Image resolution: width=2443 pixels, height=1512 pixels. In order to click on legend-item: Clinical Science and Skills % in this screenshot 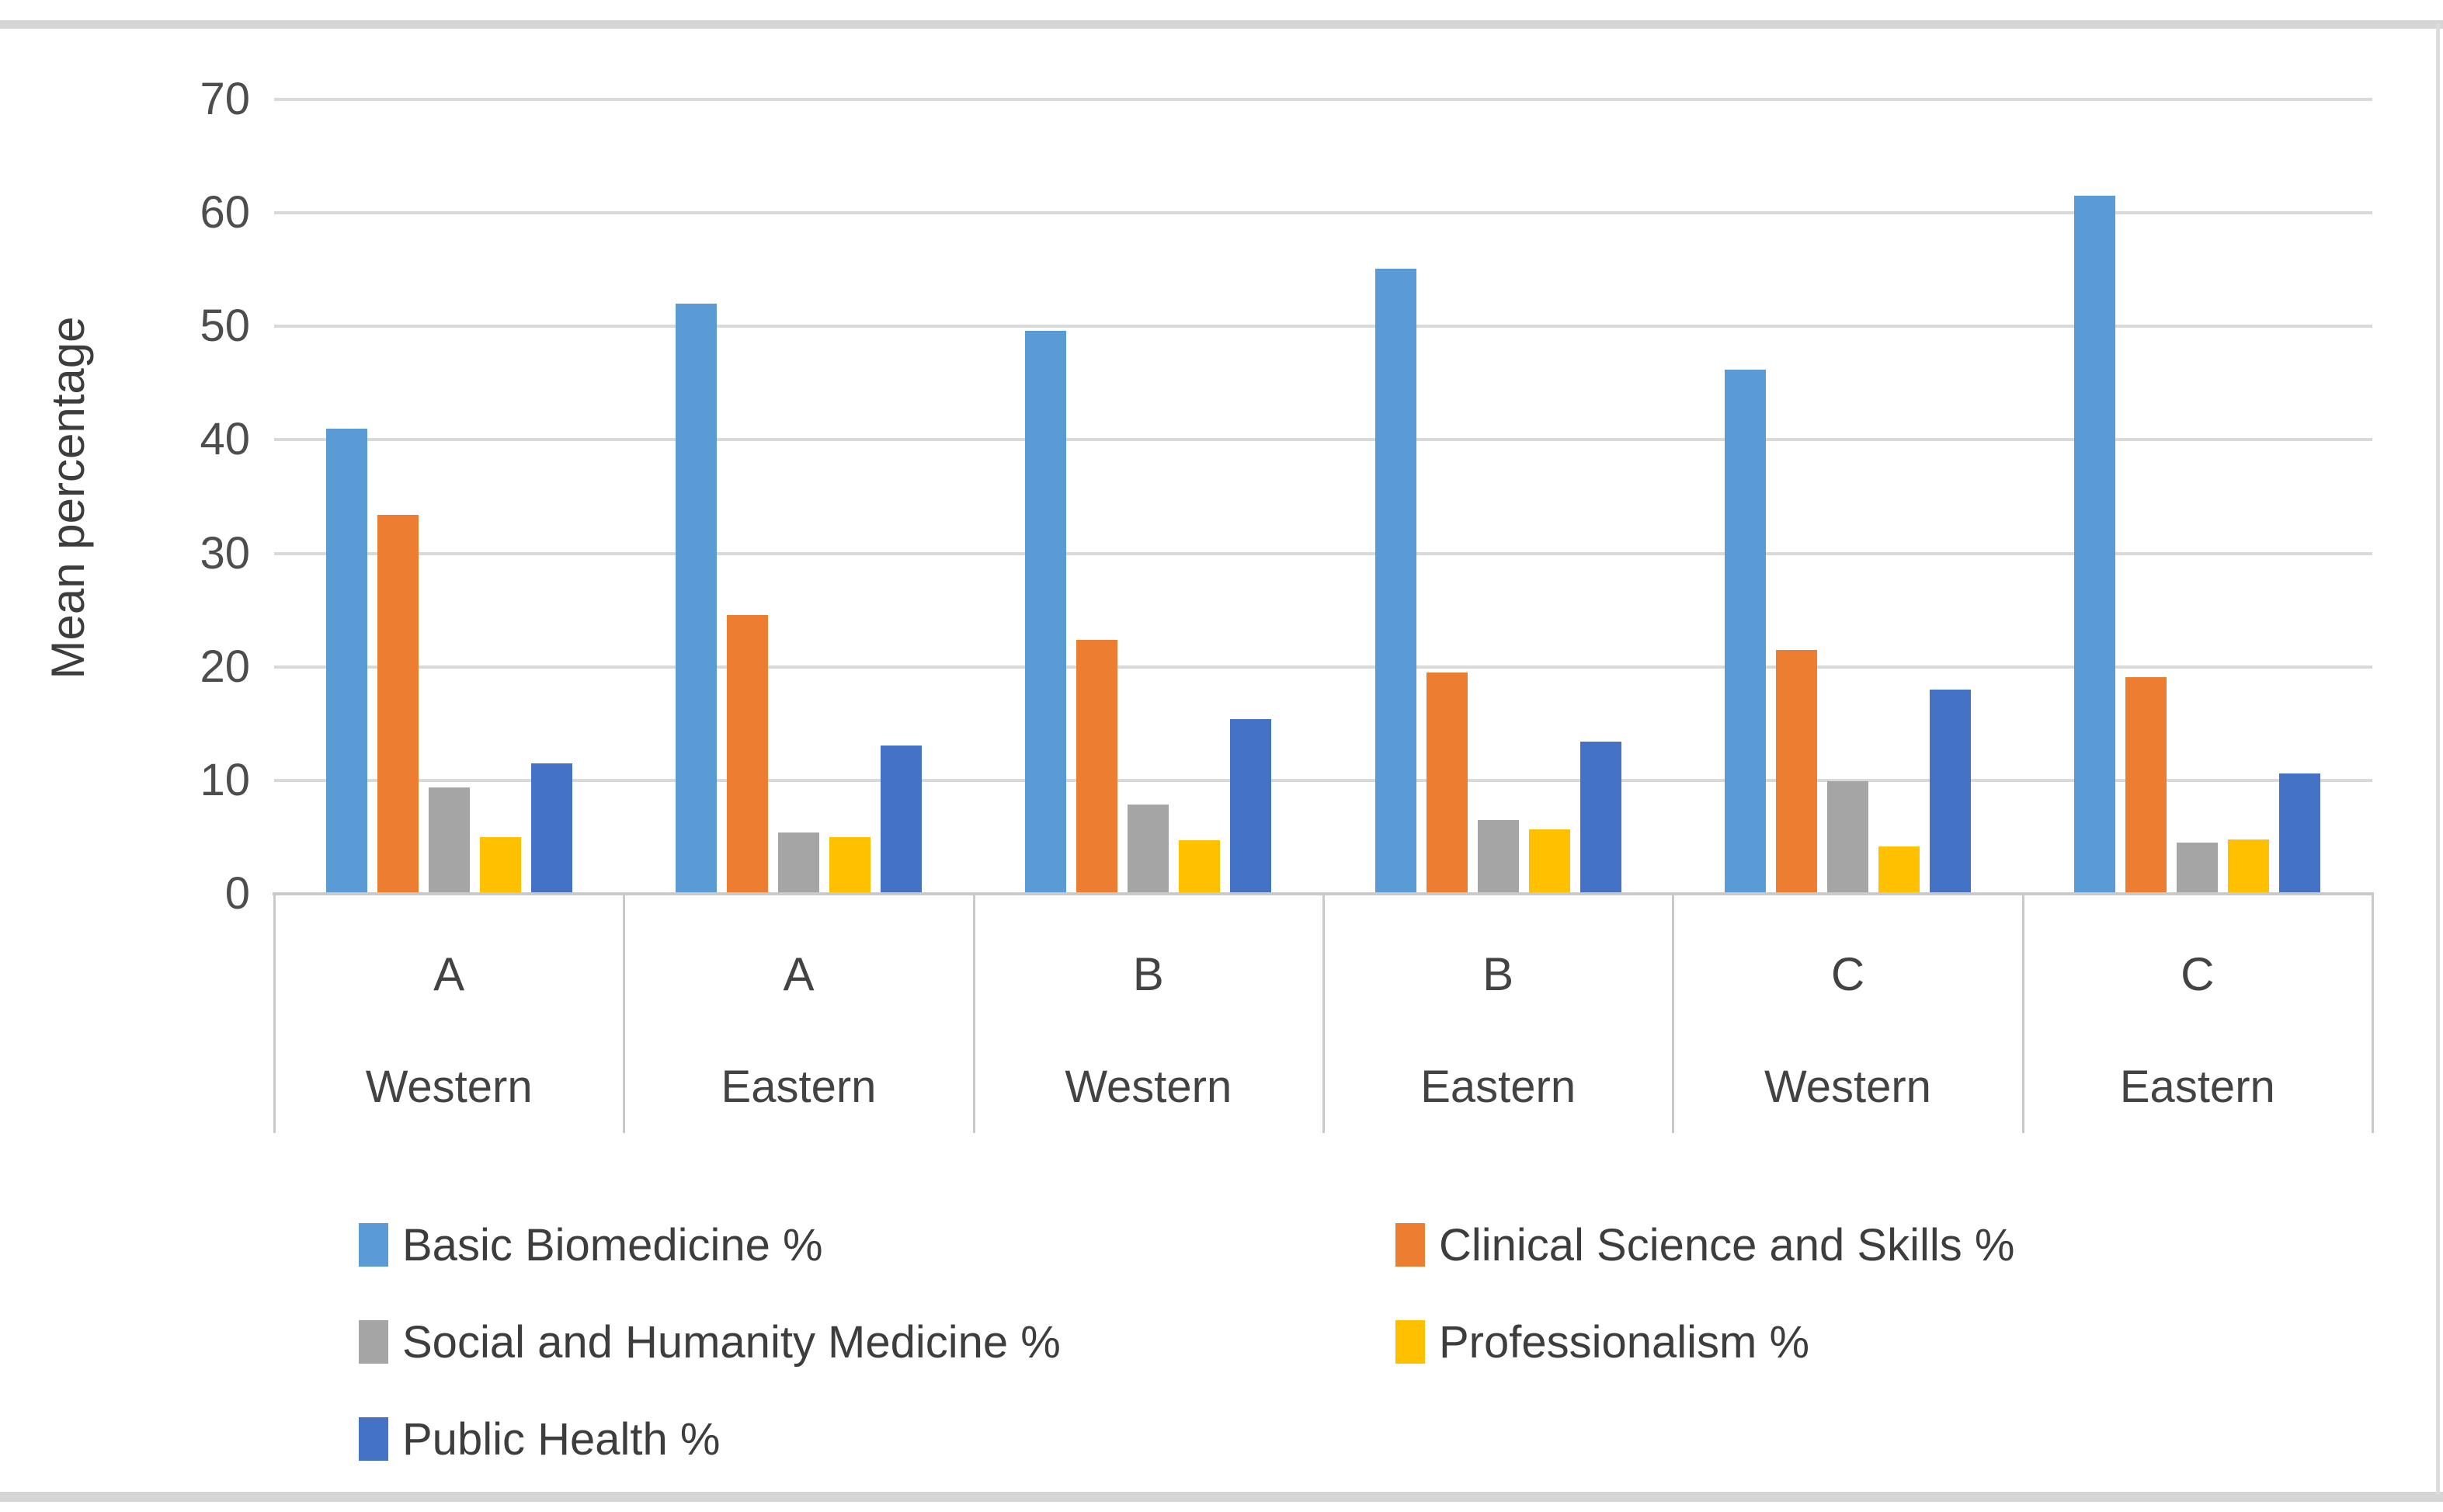, I will do `click(1705, 1245)`.